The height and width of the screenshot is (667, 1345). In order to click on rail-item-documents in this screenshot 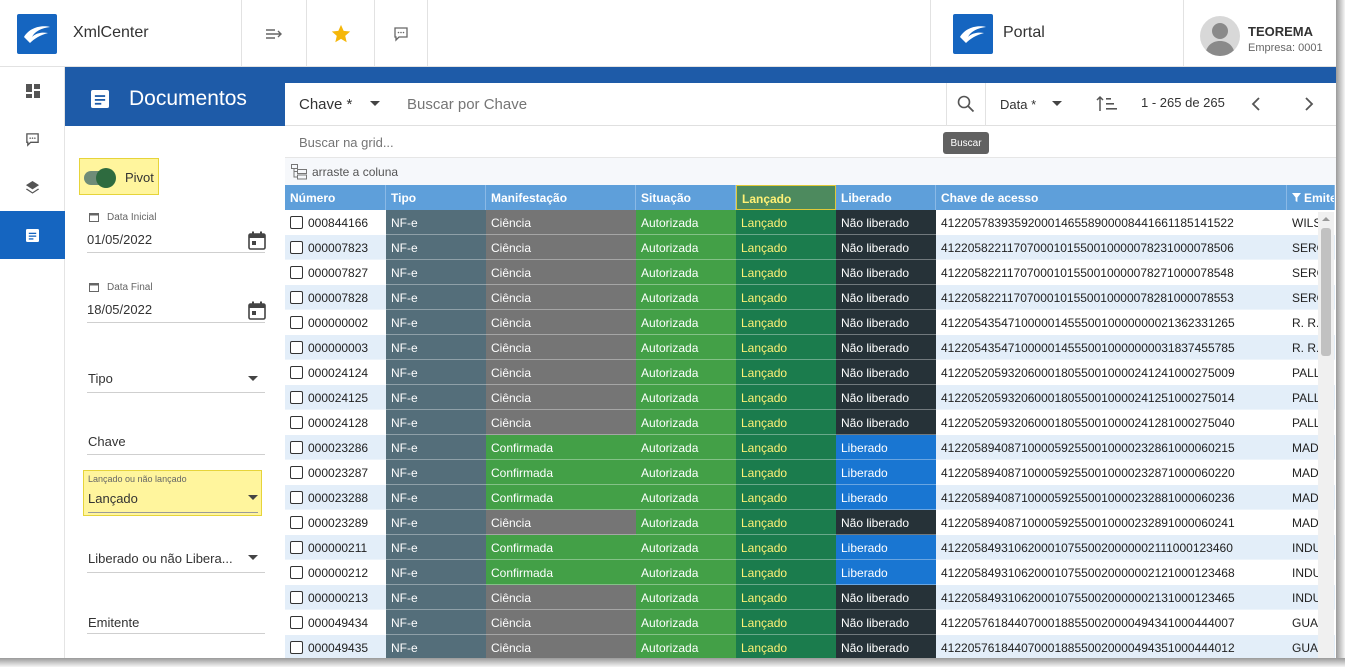, I will do `click(32, 235)`.